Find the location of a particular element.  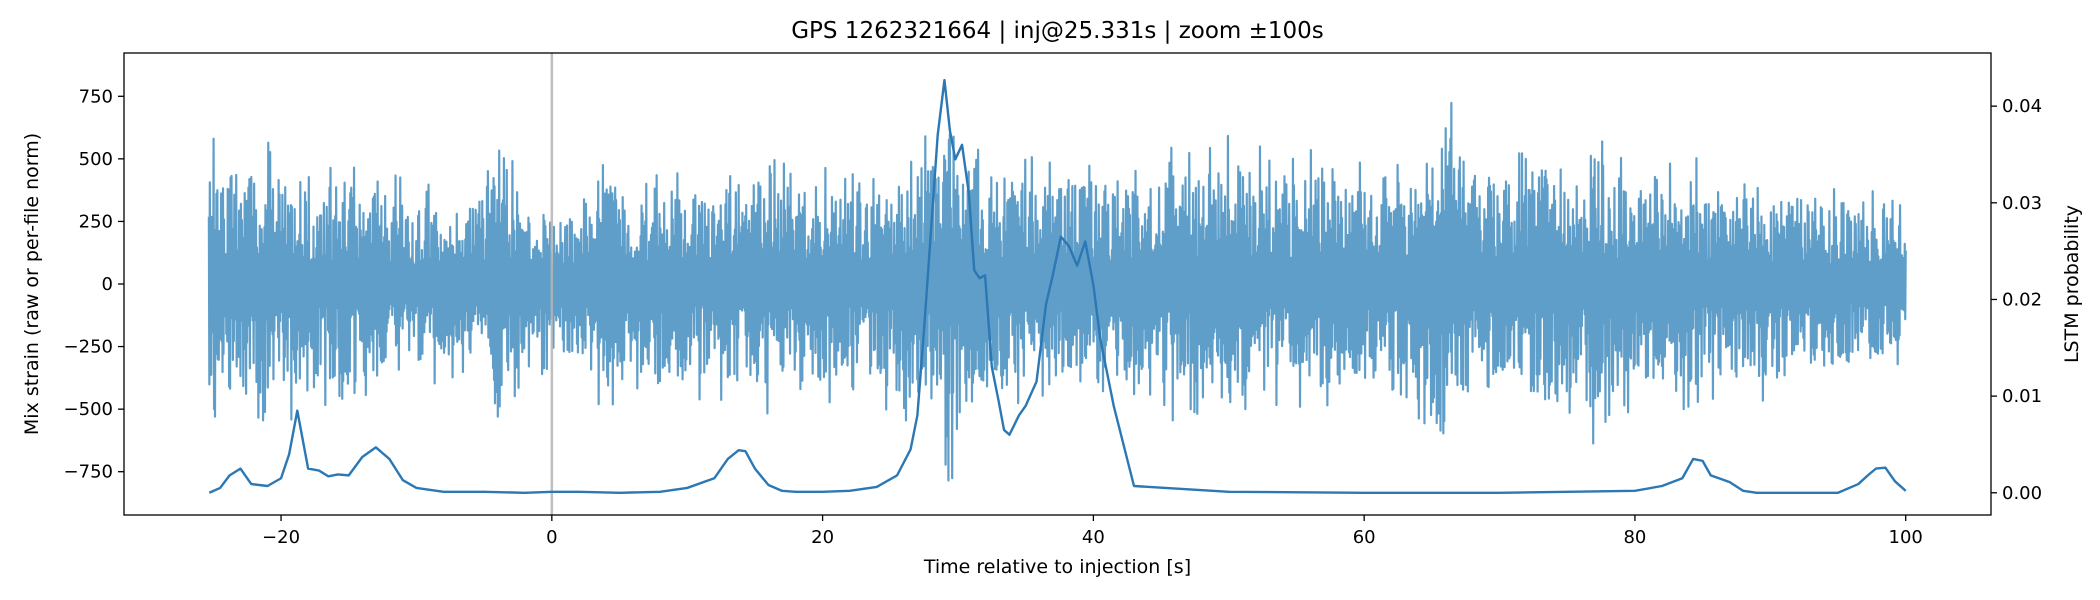

y-axis-label: Mix strain (raw or per-file norm) is located at coordinates (32, 284).